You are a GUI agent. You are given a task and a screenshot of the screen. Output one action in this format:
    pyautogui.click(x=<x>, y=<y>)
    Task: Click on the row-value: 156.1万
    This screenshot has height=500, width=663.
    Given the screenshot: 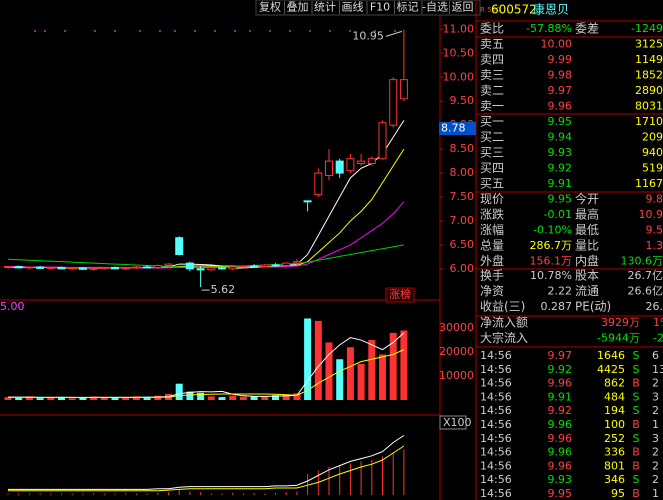 What is the action you would take?
    pyautogui.click(x=551, y=261)
    